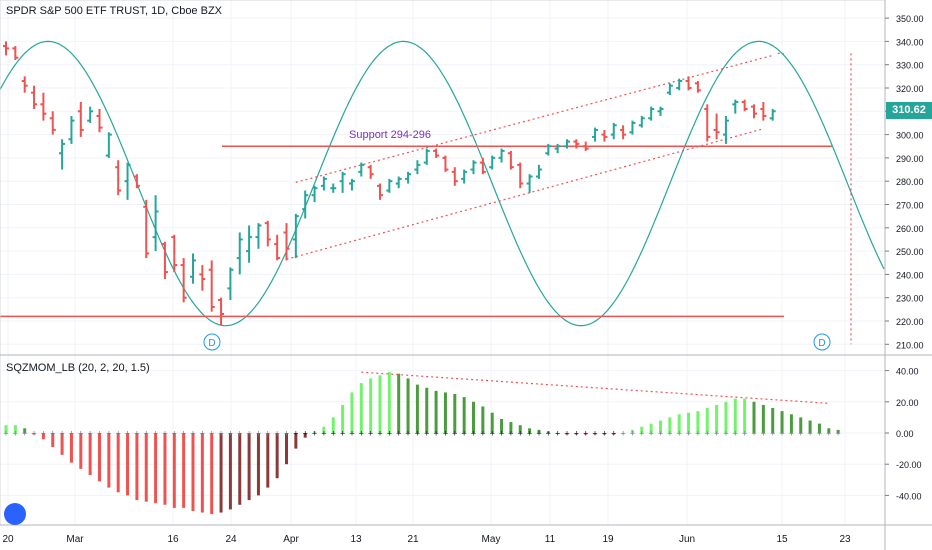 This screenshot has height=550, width=932. Describe the element at coordinates (910, 182) in the screenshot. I see `price-tick-label: 280.00` at that location.